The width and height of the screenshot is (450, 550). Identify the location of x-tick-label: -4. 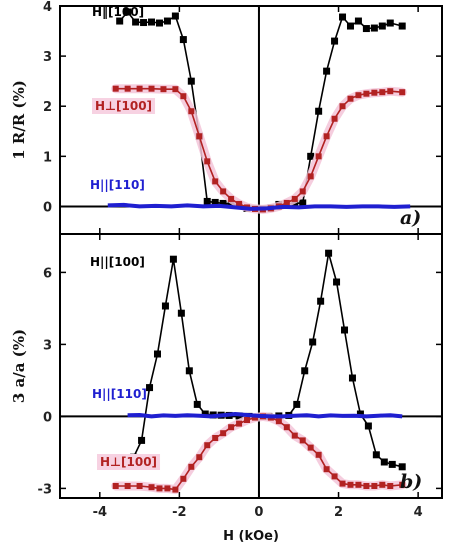
(100, 512).